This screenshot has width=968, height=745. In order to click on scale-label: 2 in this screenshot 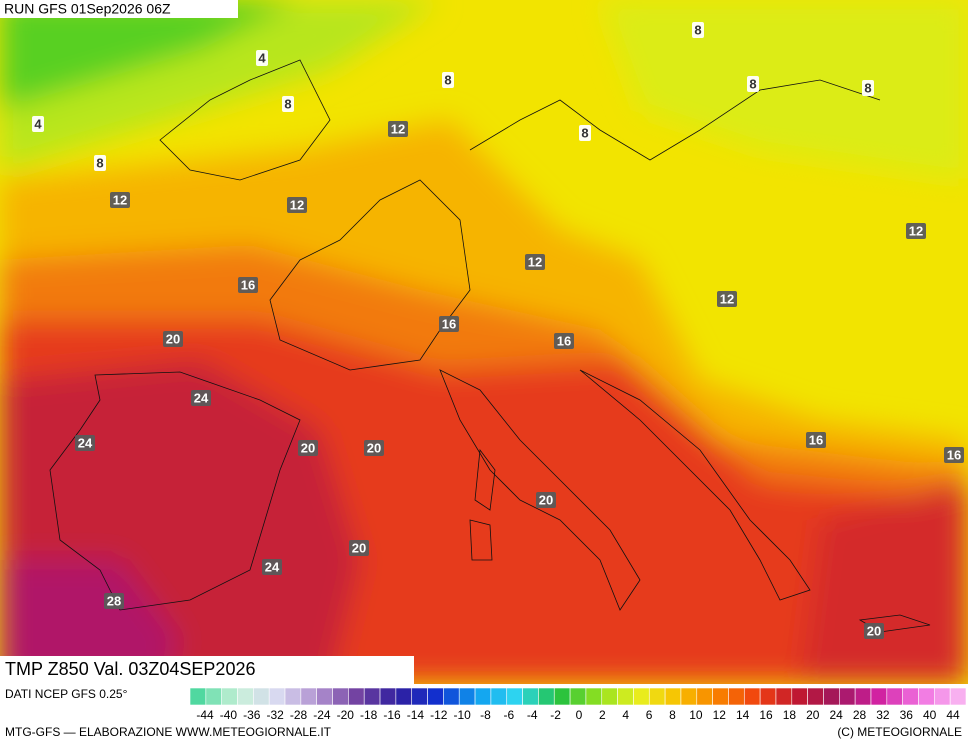, I will do `click(602, 715)`.